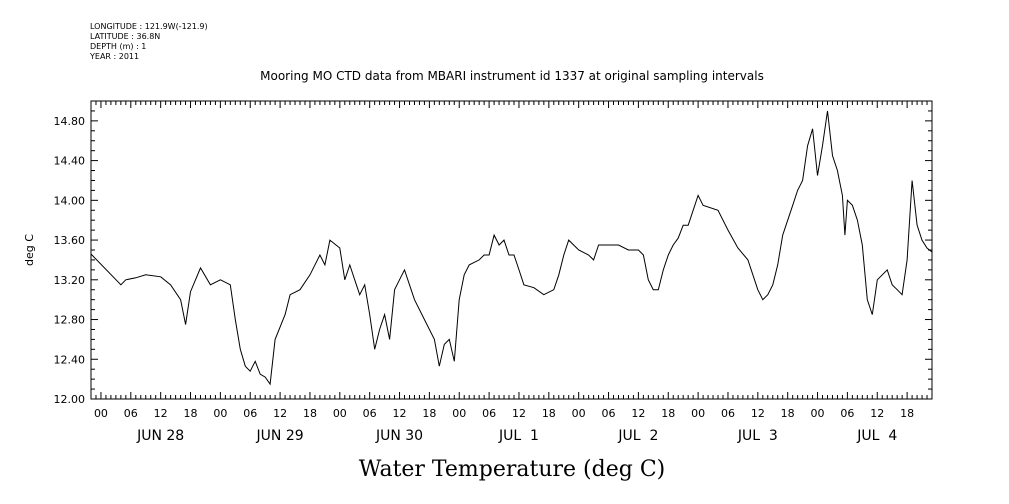 The height and width of the screenshot is (504, 1009). I want to click on x-day-label: JUN 28, so click(160, 436).